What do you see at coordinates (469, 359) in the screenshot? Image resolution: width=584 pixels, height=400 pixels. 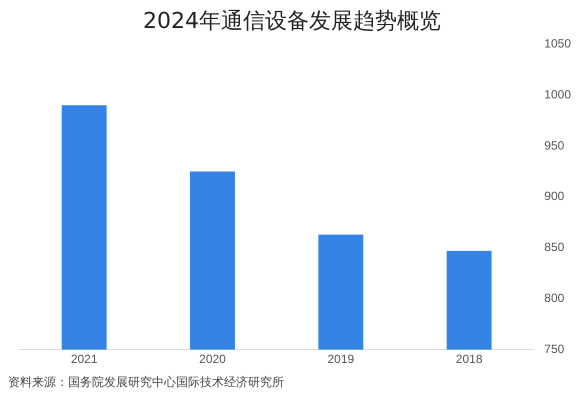 I see `x-tick-label: 2018` at bounding box center [469, 359].